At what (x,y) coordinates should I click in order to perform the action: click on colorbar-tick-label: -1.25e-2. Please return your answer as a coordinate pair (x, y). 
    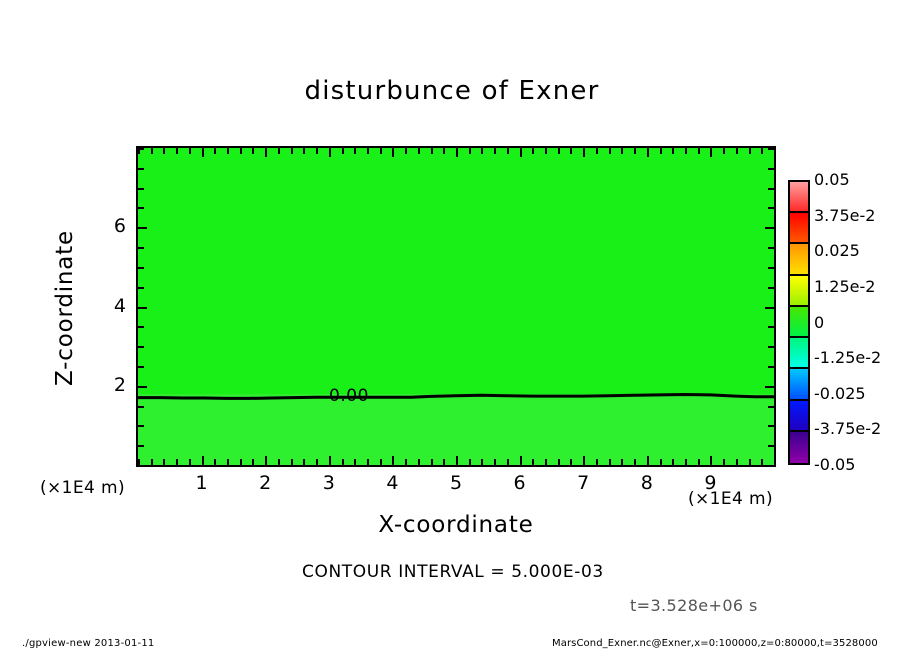
    Looking at the image, I should click on (848, 358).